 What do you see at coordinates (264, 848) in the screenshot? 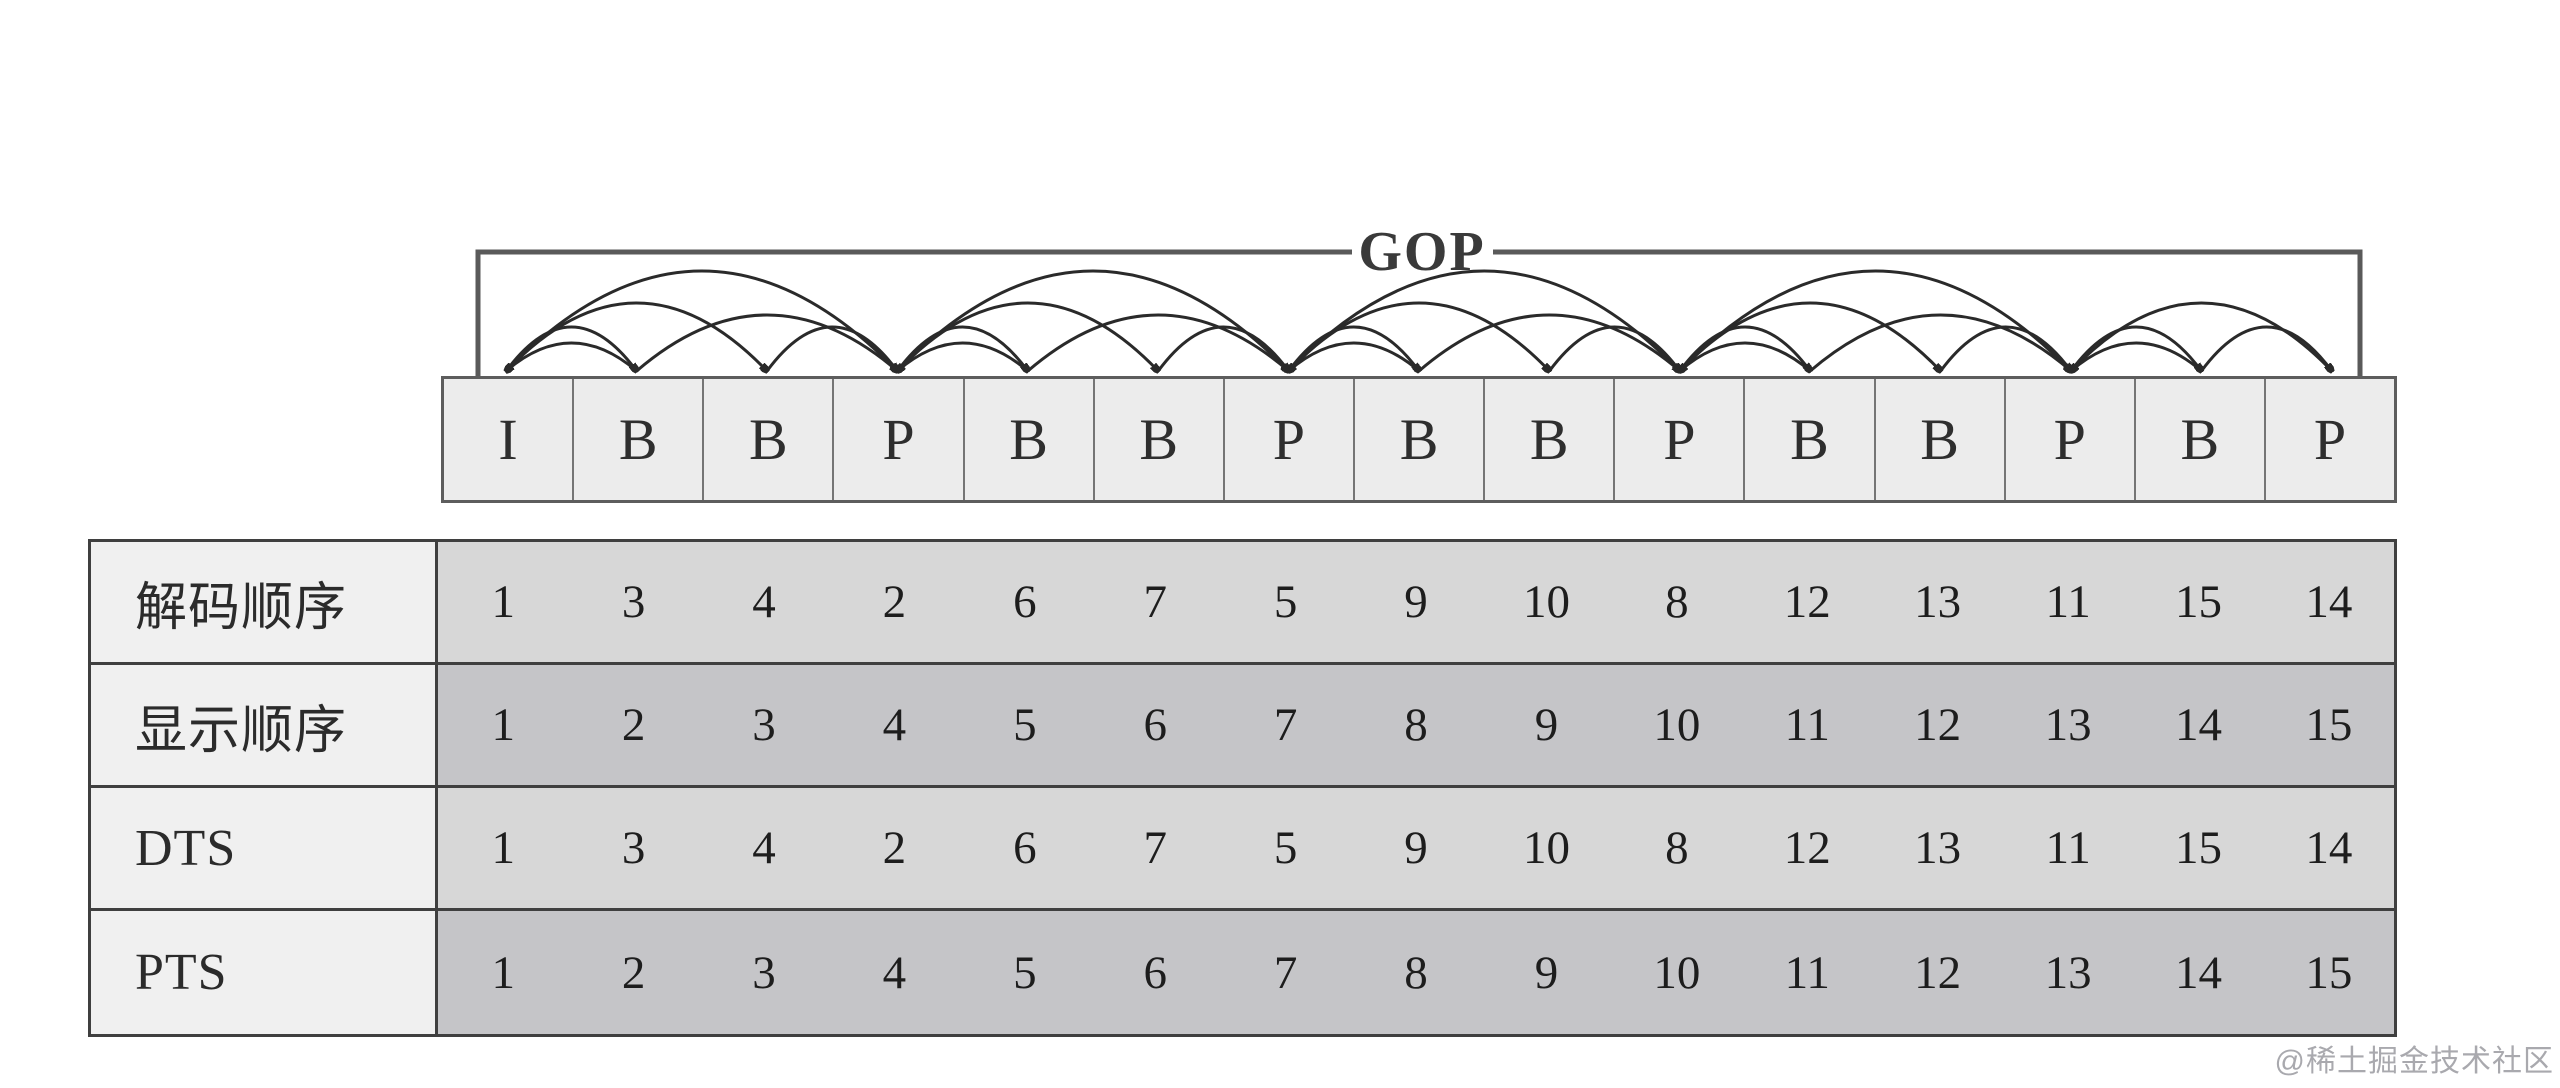
I see `row-label: DTS` at bounding box center [264, 848].